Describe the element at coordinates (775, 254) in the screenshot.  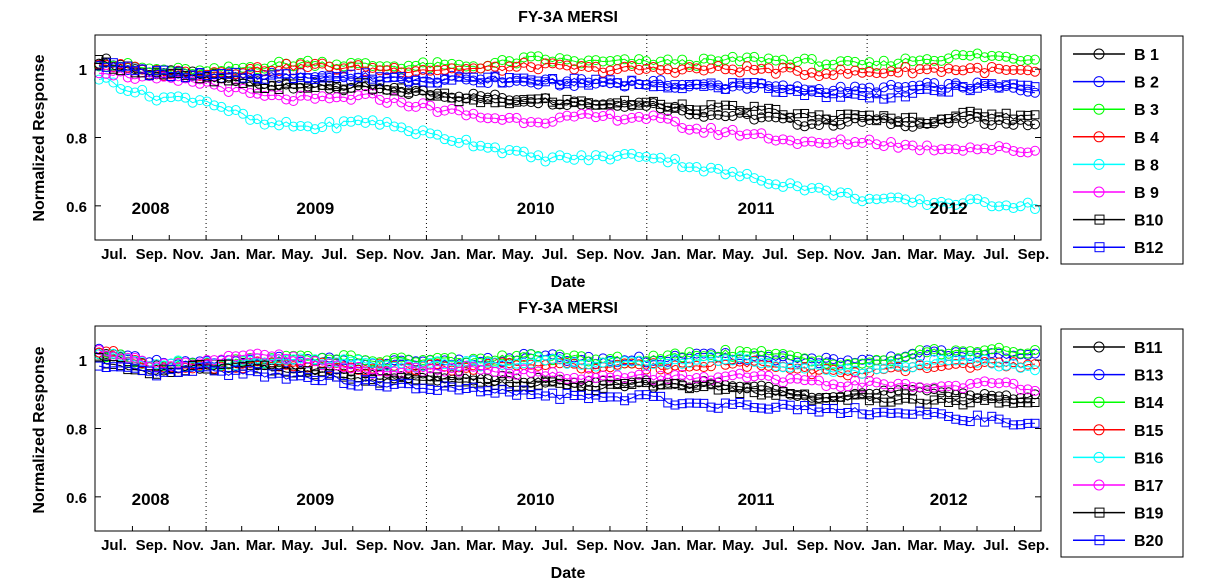
I see `x-tick-label: Jul.` at that location.